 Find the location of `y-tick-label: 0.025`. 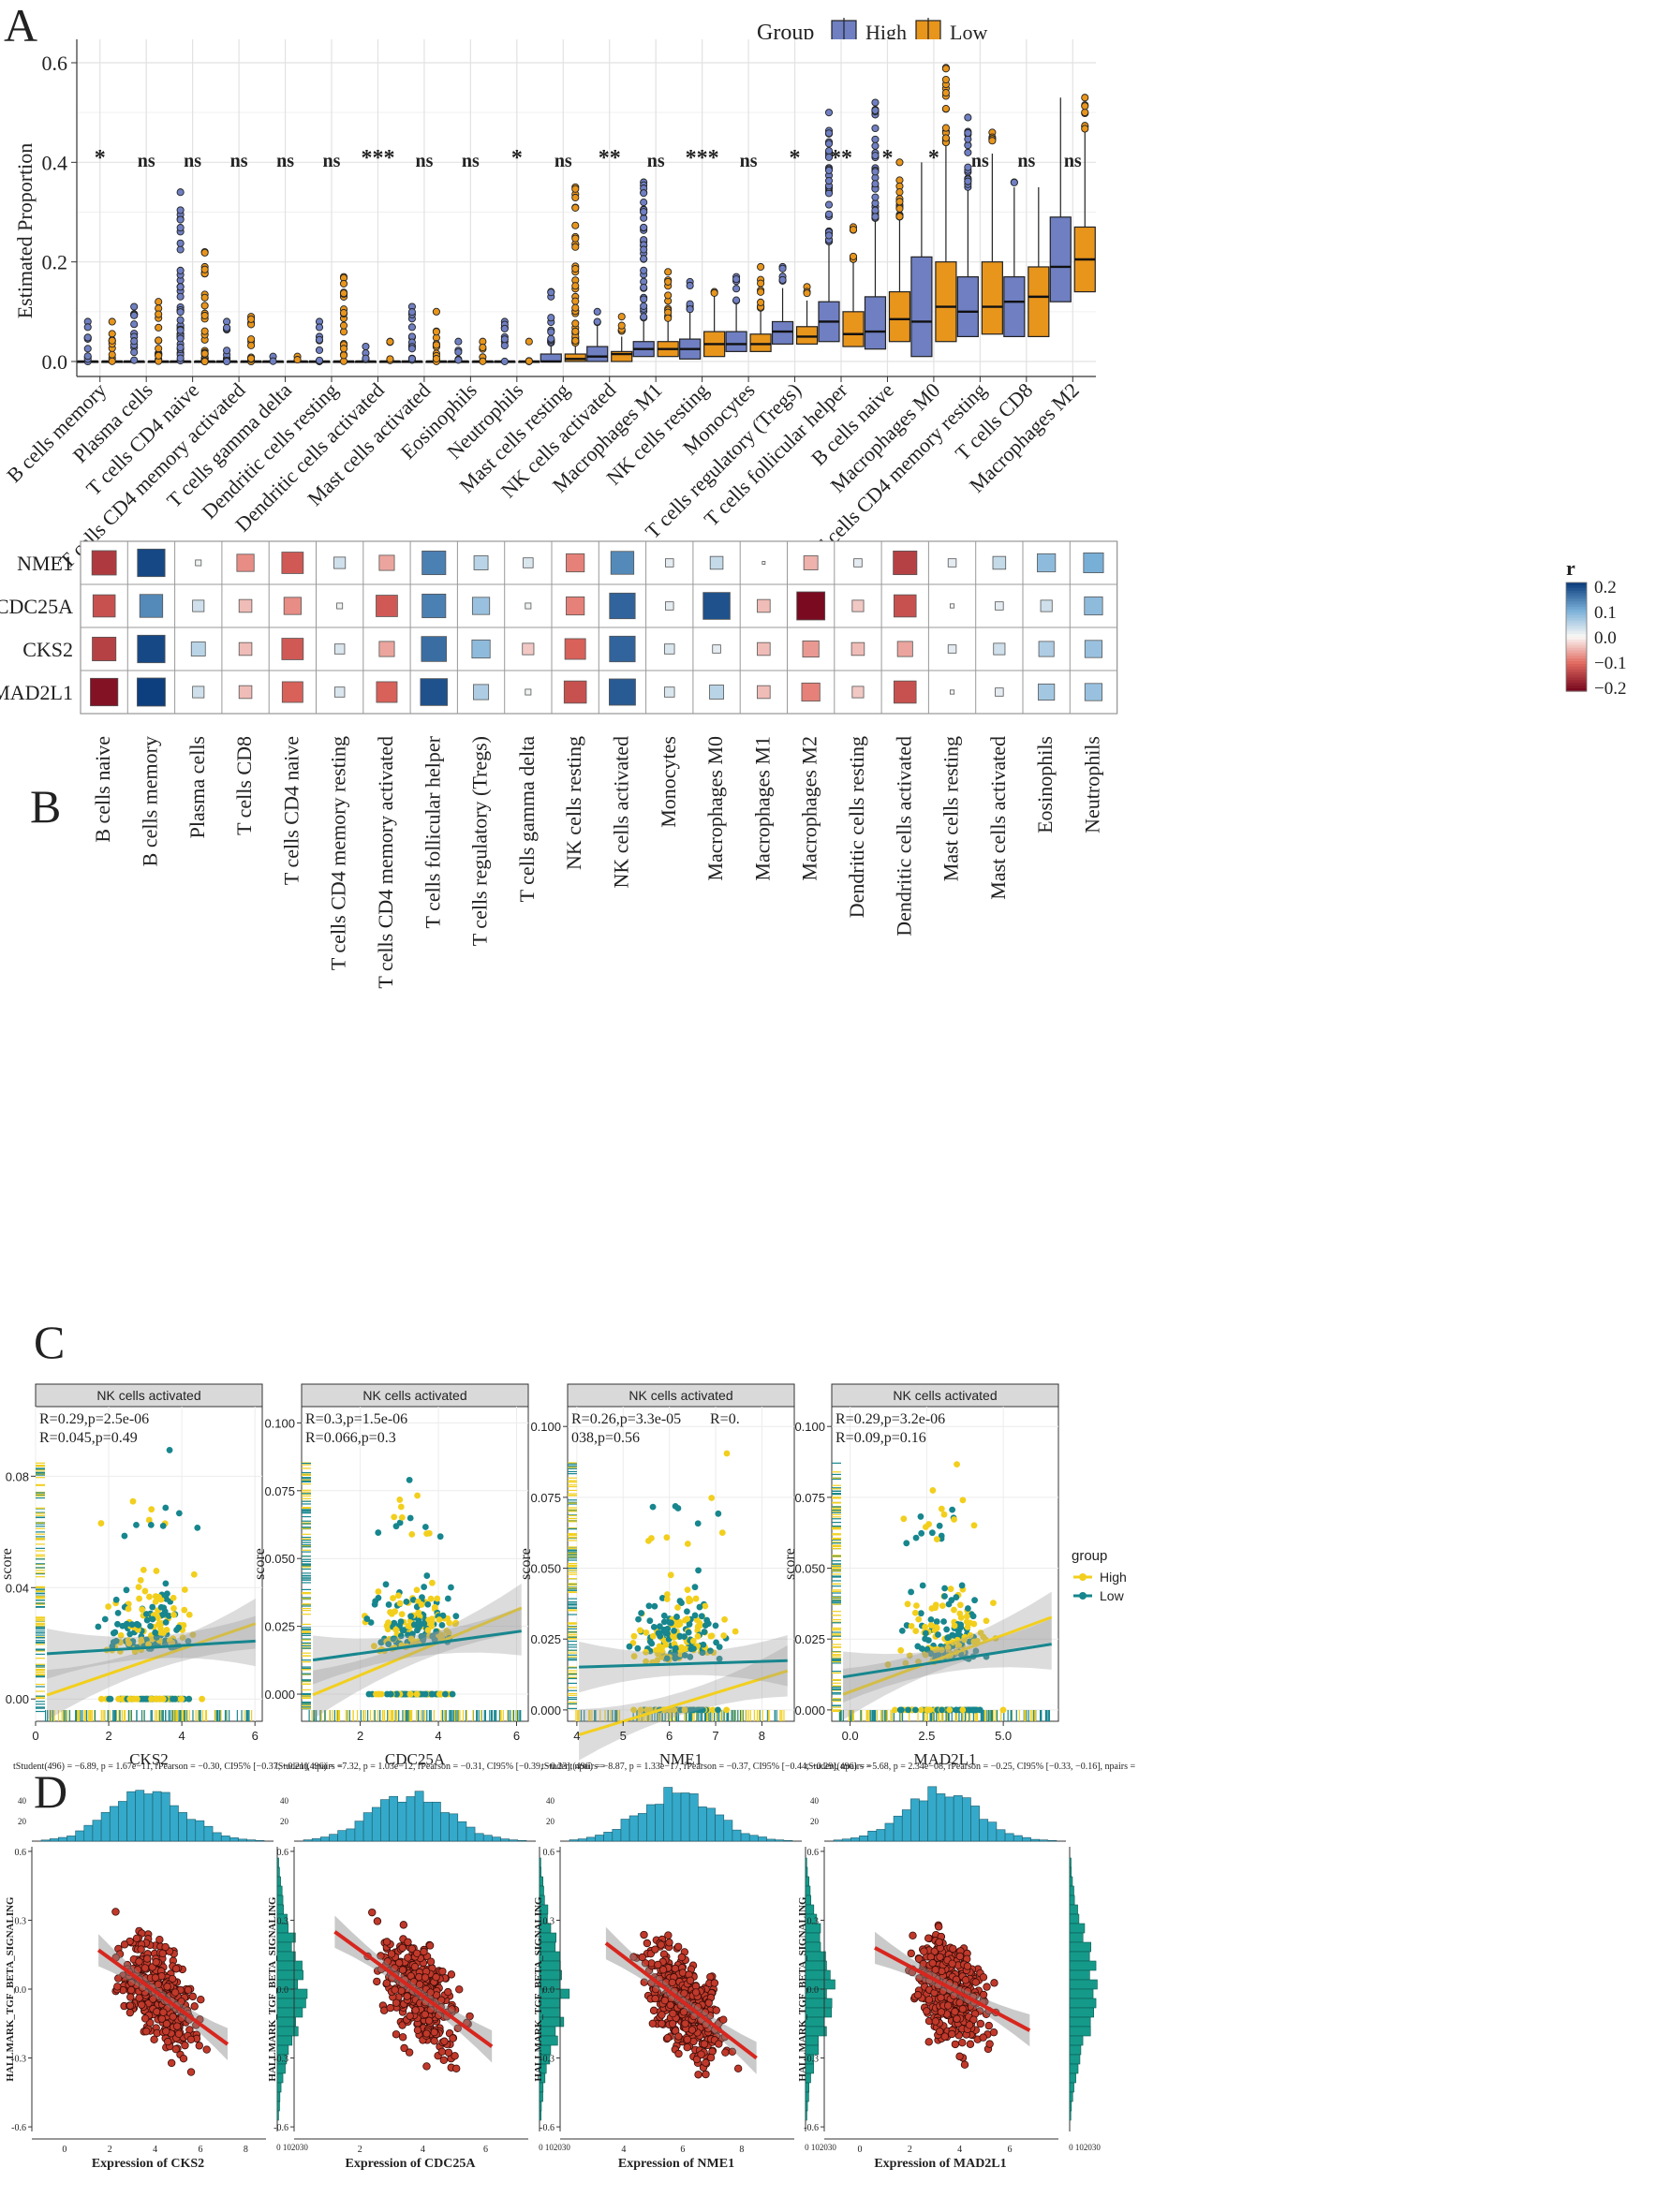

y-tick-label: 0.025 is located at coordinates (809, 1639).